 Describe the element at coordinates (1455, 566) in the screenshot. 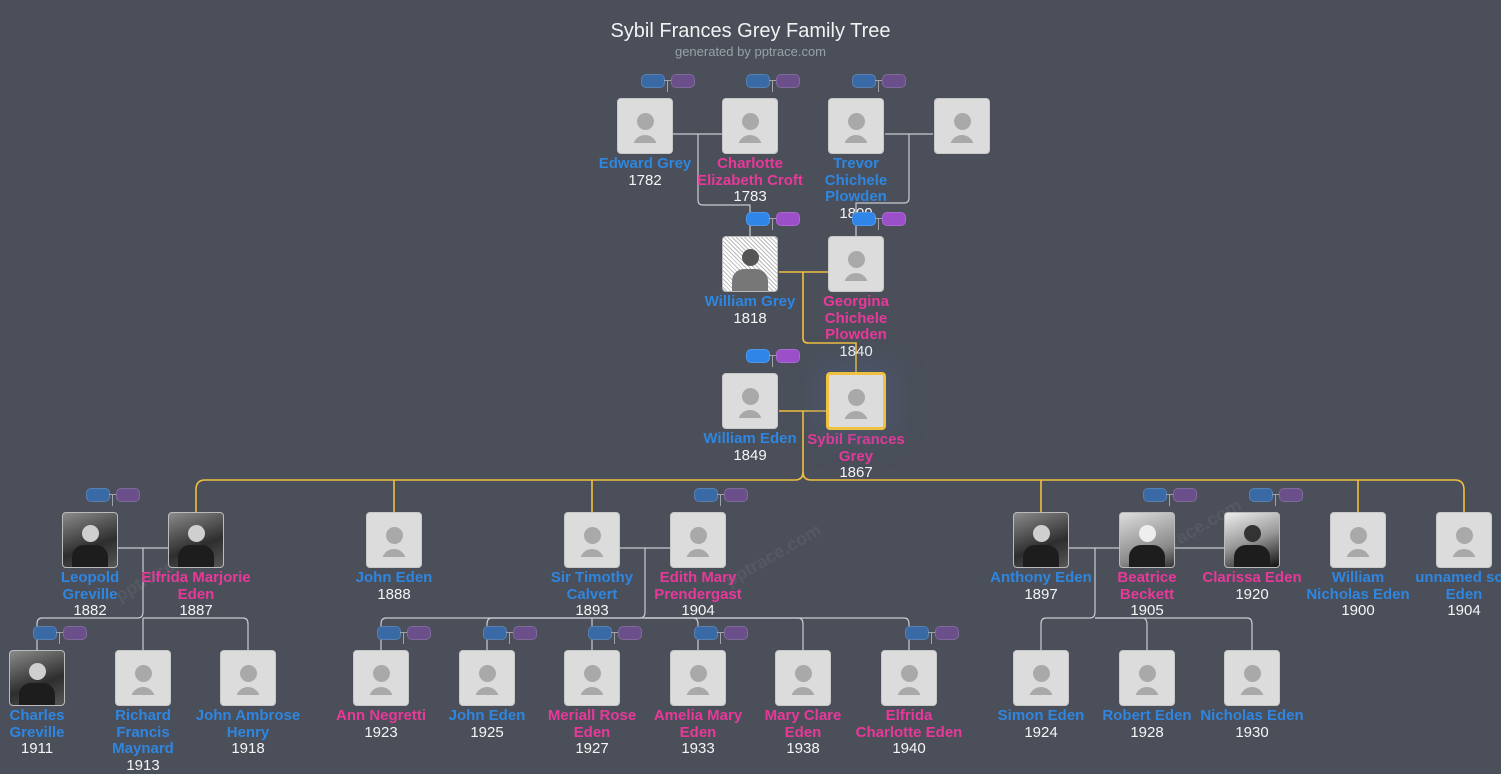

I see `person-card: unnamed son Eden 1904` at that location.